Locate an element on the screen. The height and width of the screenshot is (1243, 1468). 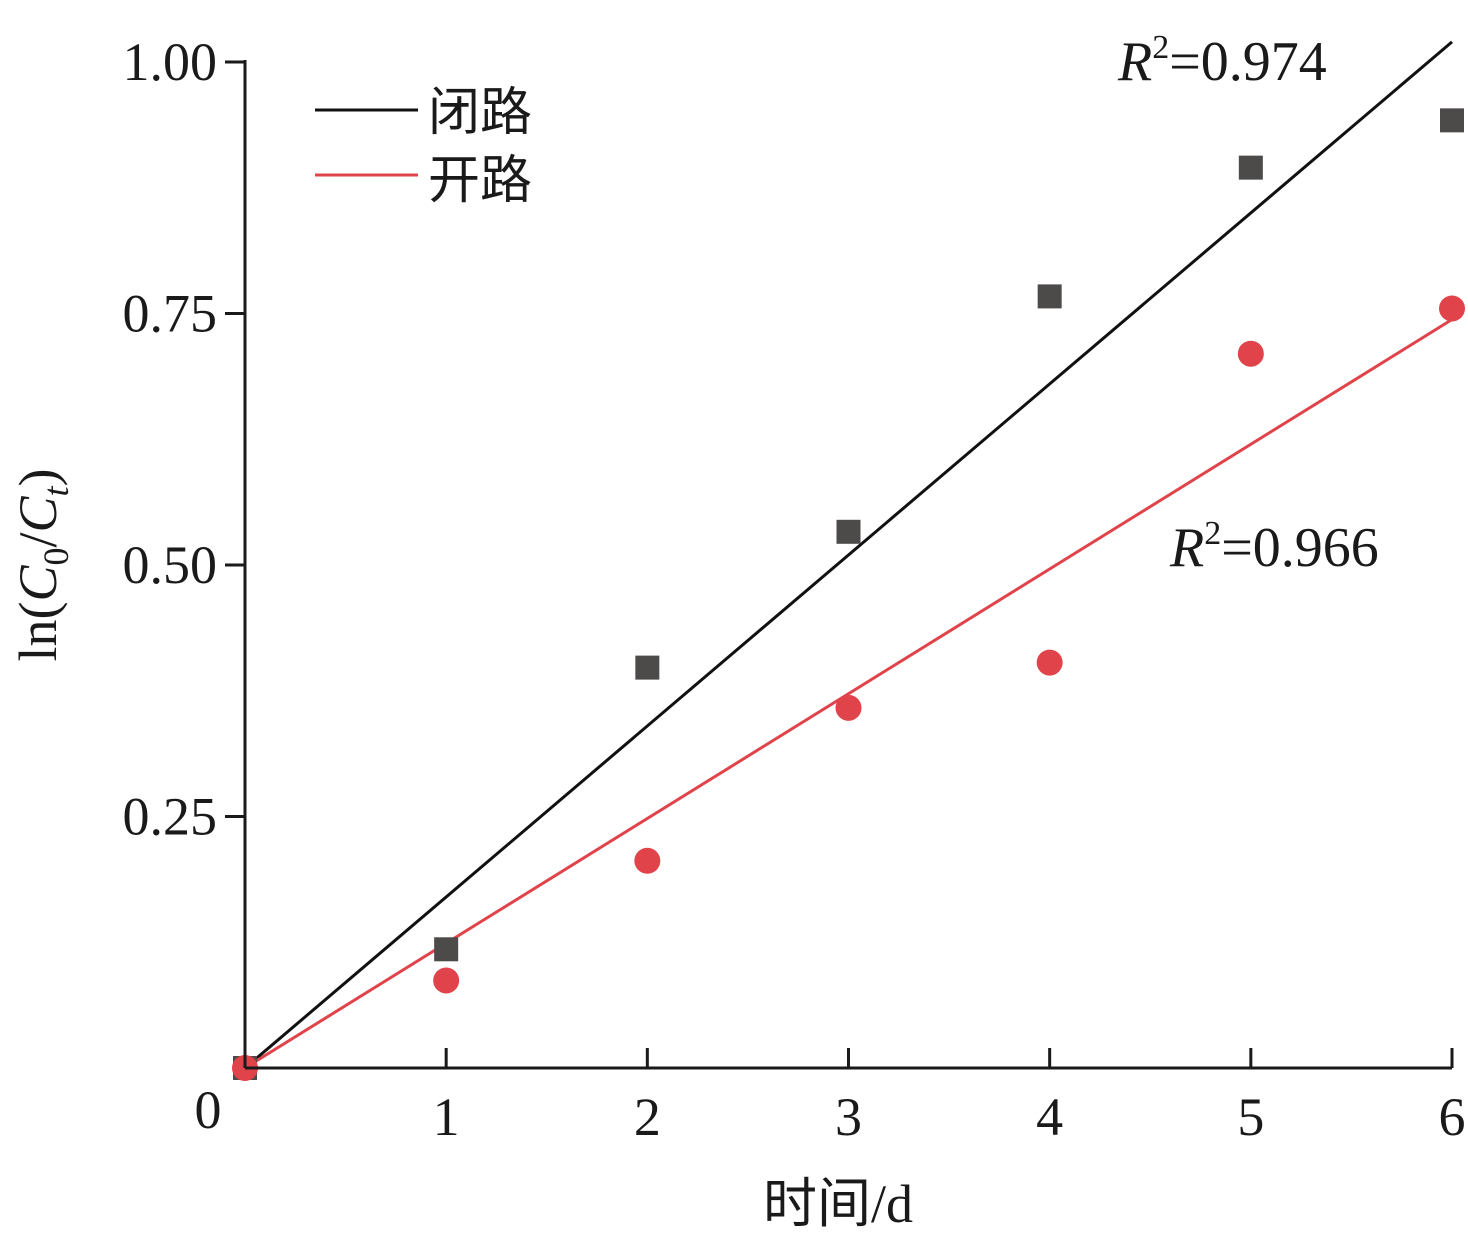
x-origin-label: 0 is located at coordinates (208, 1110).